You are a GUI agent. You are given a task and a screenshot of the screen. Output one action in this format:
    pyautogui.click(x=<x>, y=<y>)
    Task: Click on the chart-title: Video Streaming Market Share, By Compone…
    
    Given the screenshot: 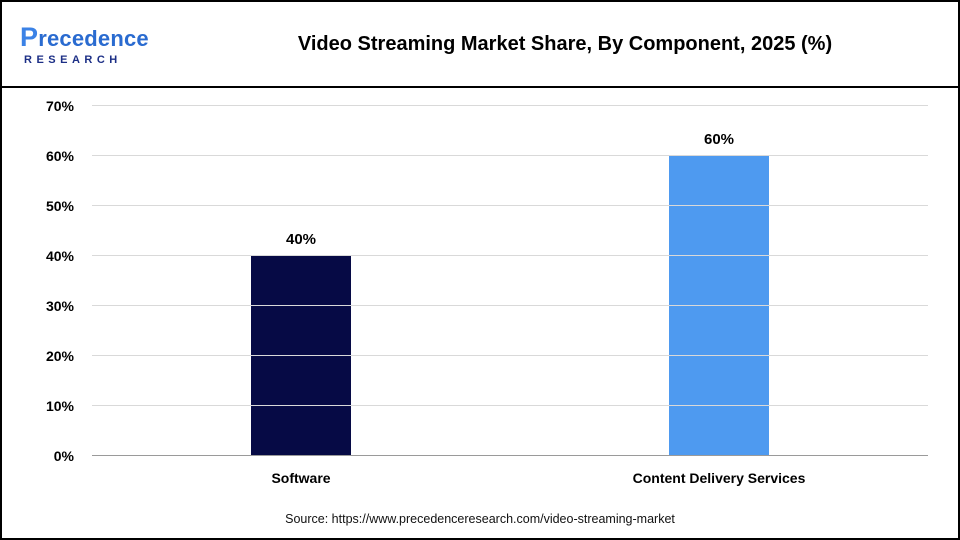 What is the action you would take?
    pyautogui.click(x=565, y=43)
    